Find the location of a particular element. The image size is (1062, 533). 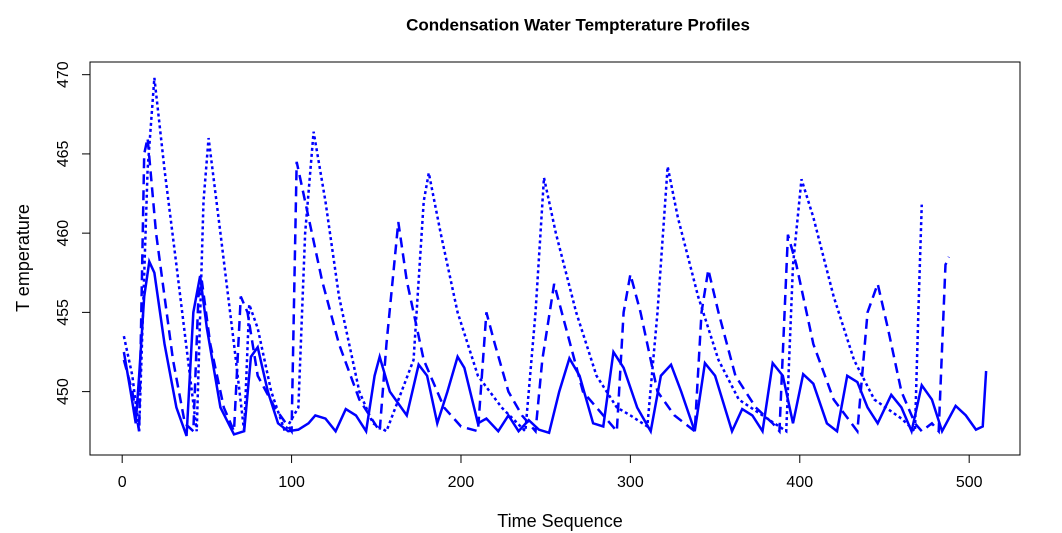

x-tick-label: 300 is located at coordinates (630, 482).